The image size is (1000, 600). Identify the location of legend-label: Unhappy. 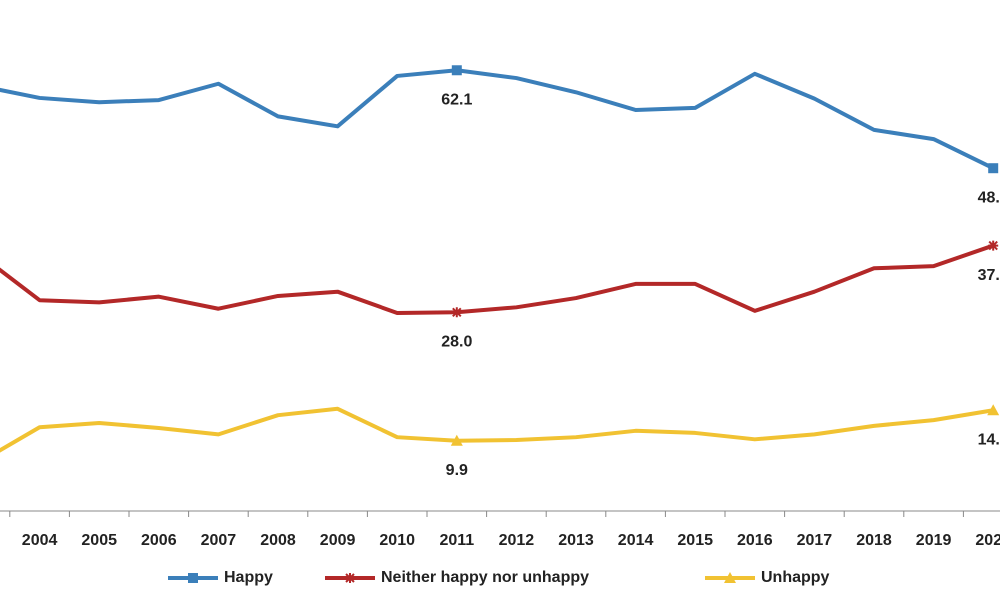
(795, 577).